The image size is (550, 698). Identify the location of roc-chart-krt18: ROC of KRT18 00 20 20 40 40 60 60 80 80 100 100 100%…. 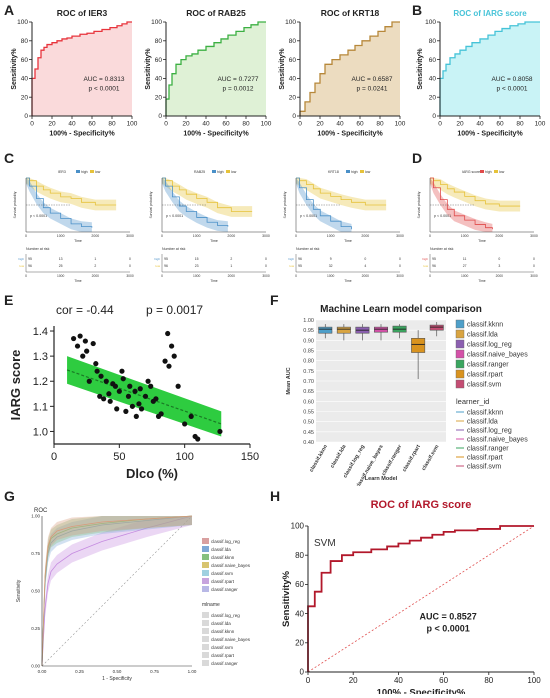
(342, 73).